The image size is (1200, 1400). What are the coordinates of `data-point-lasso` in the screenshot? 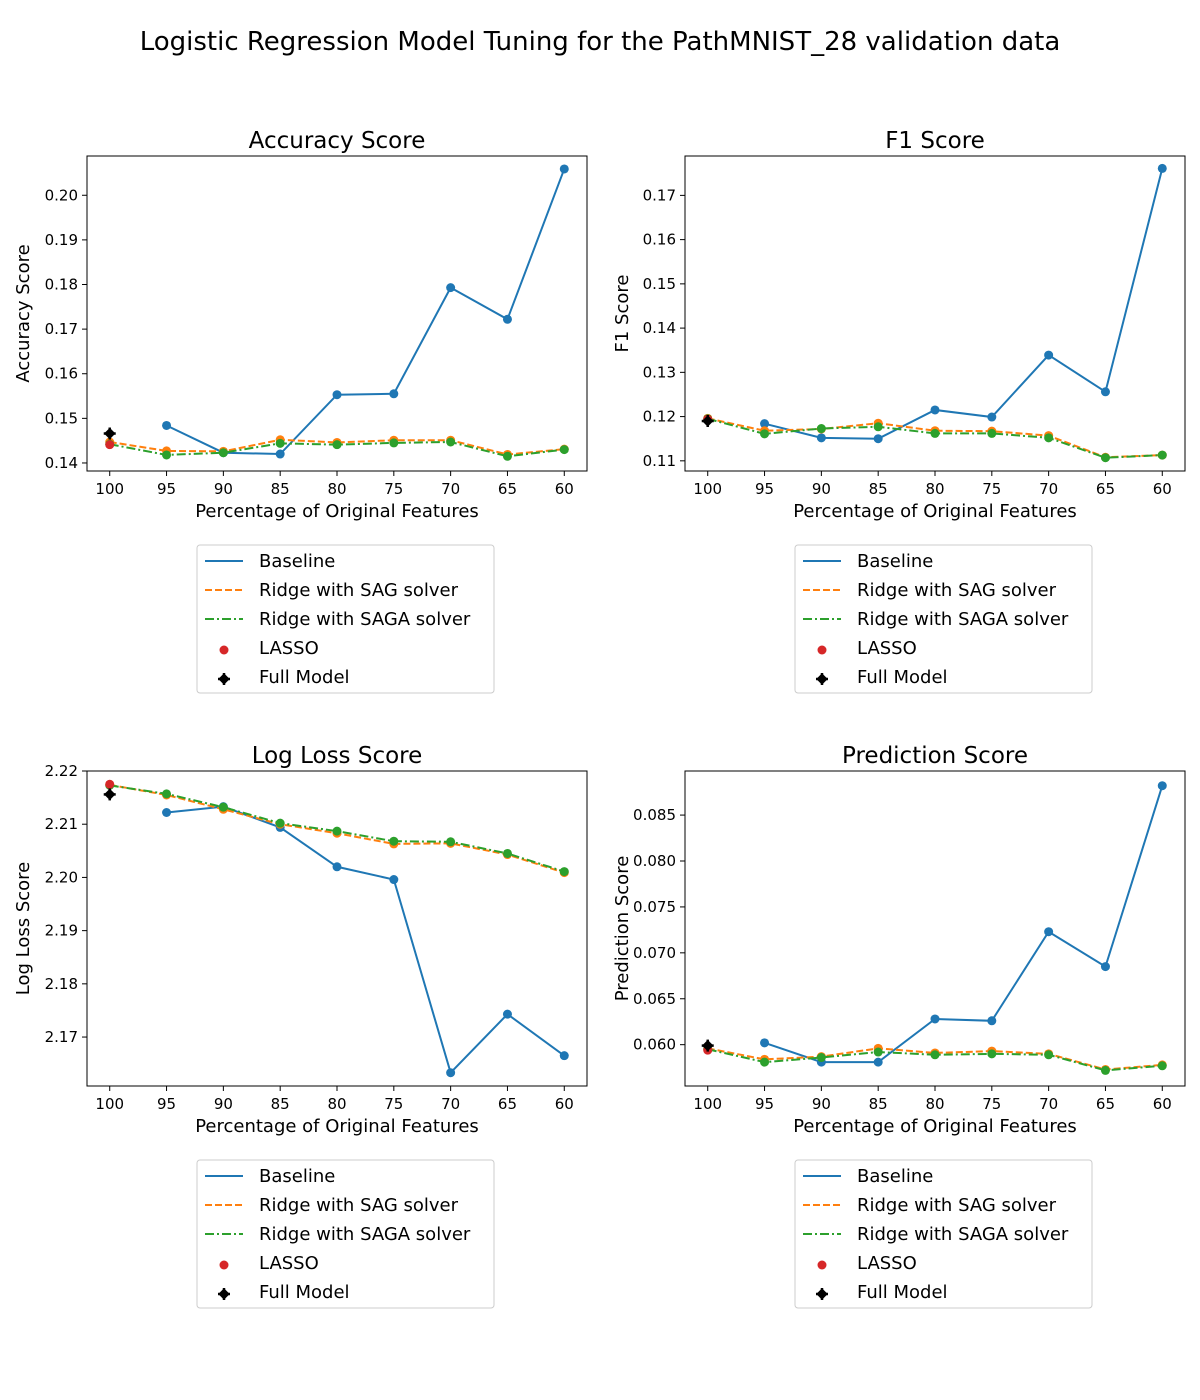 It's located at (110, 784).